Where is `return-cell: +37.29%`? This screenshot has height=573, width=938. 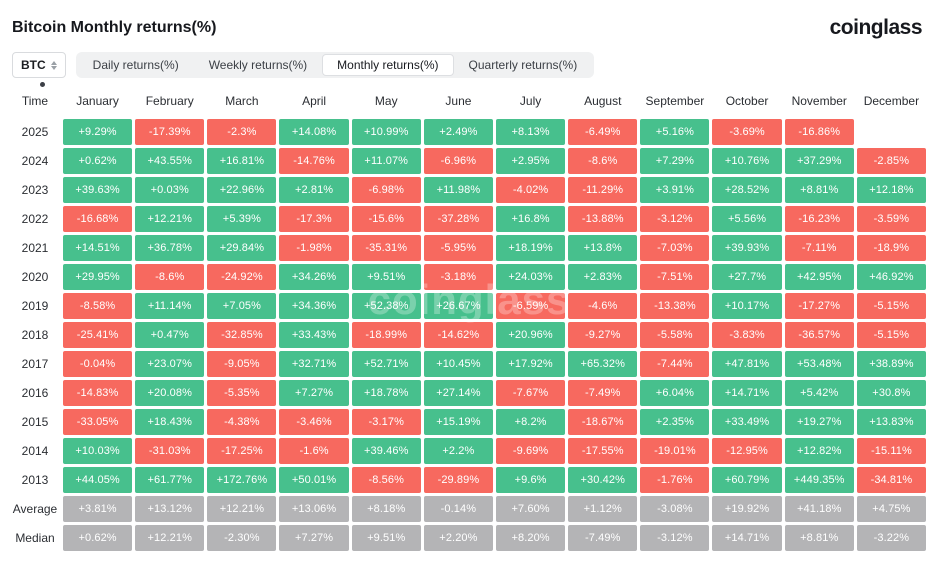 return-cell: +37.29% is located at coordinates (819, 161).